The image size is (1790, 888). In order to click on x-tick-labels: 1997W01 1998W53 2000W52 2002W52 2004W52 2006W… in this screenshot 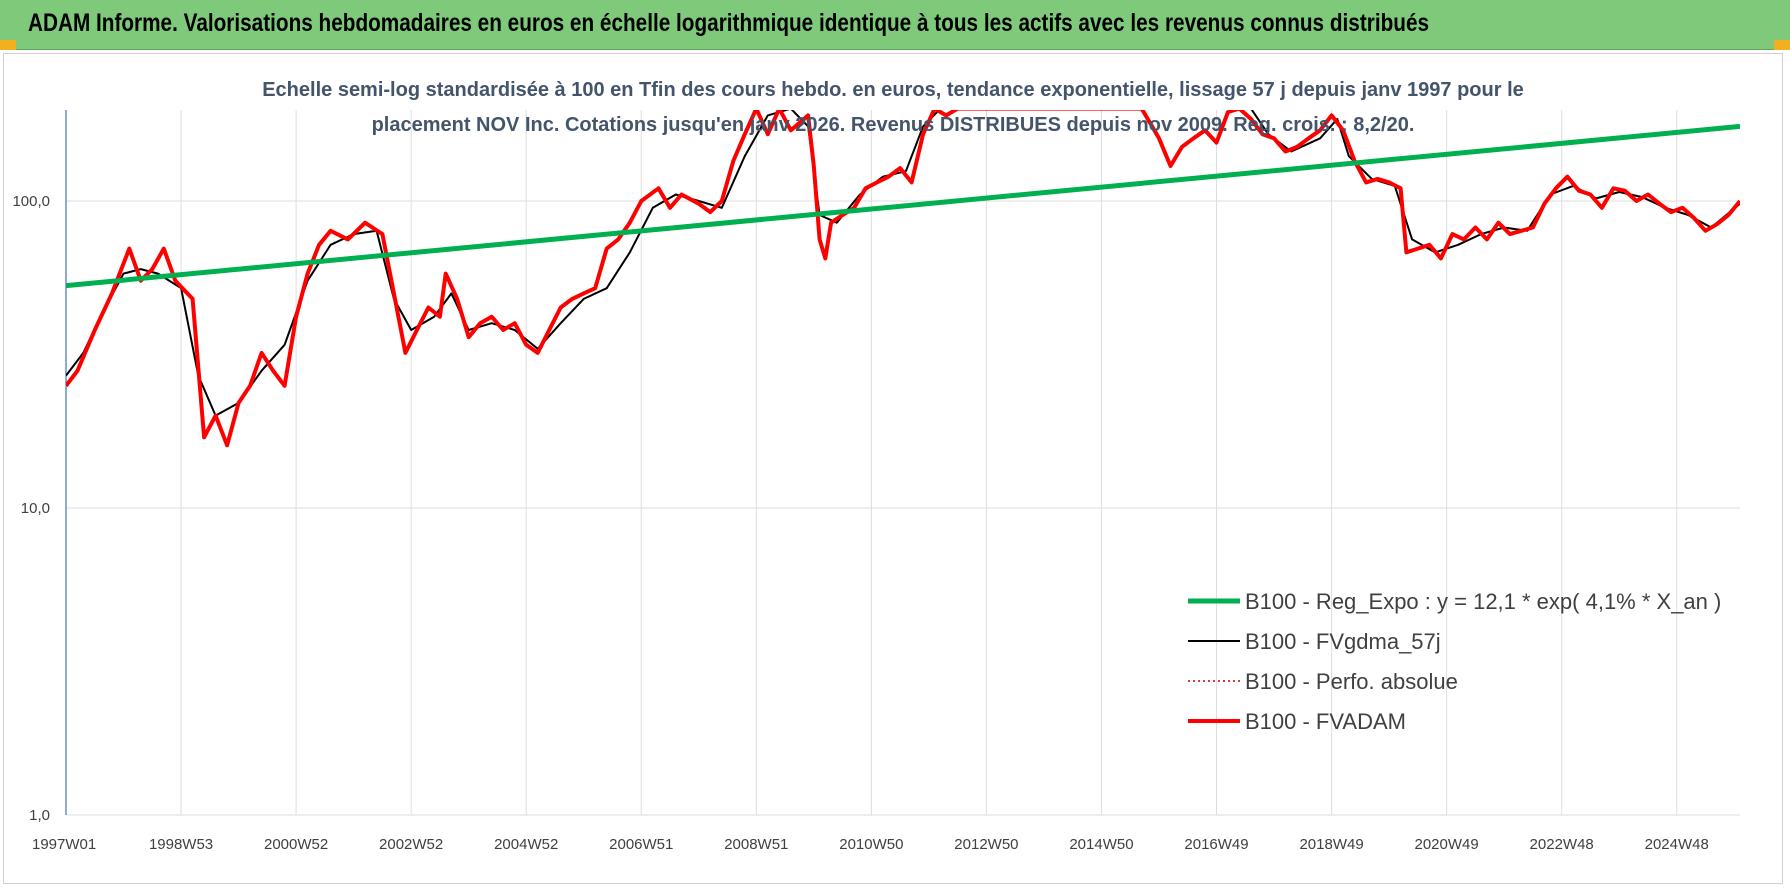, I will do `click(870, 844)`.